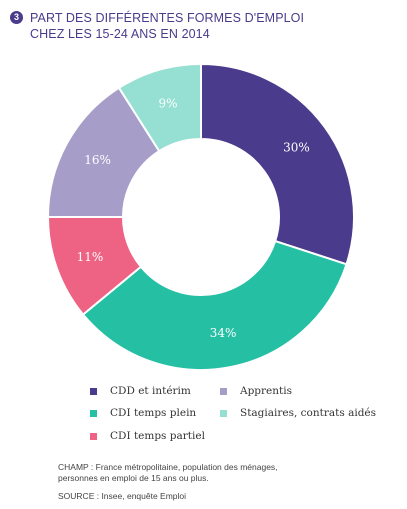 The height and width of the screenshot is (509, 407). I want to click on slice-label-cdi-temps-plein: 34%, so click(223, 333).